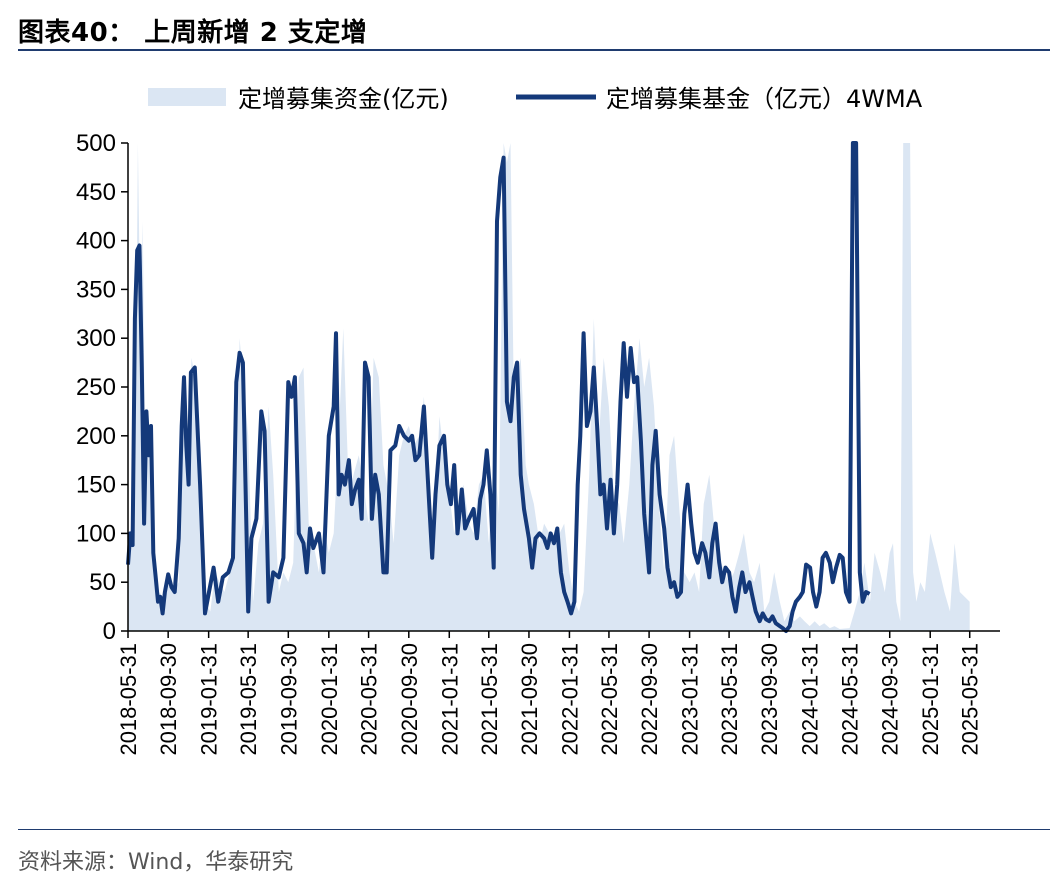 The height and width of the screenshot is (882, 1060). I want to click on y-tick-label: 350, so click(96, 289).